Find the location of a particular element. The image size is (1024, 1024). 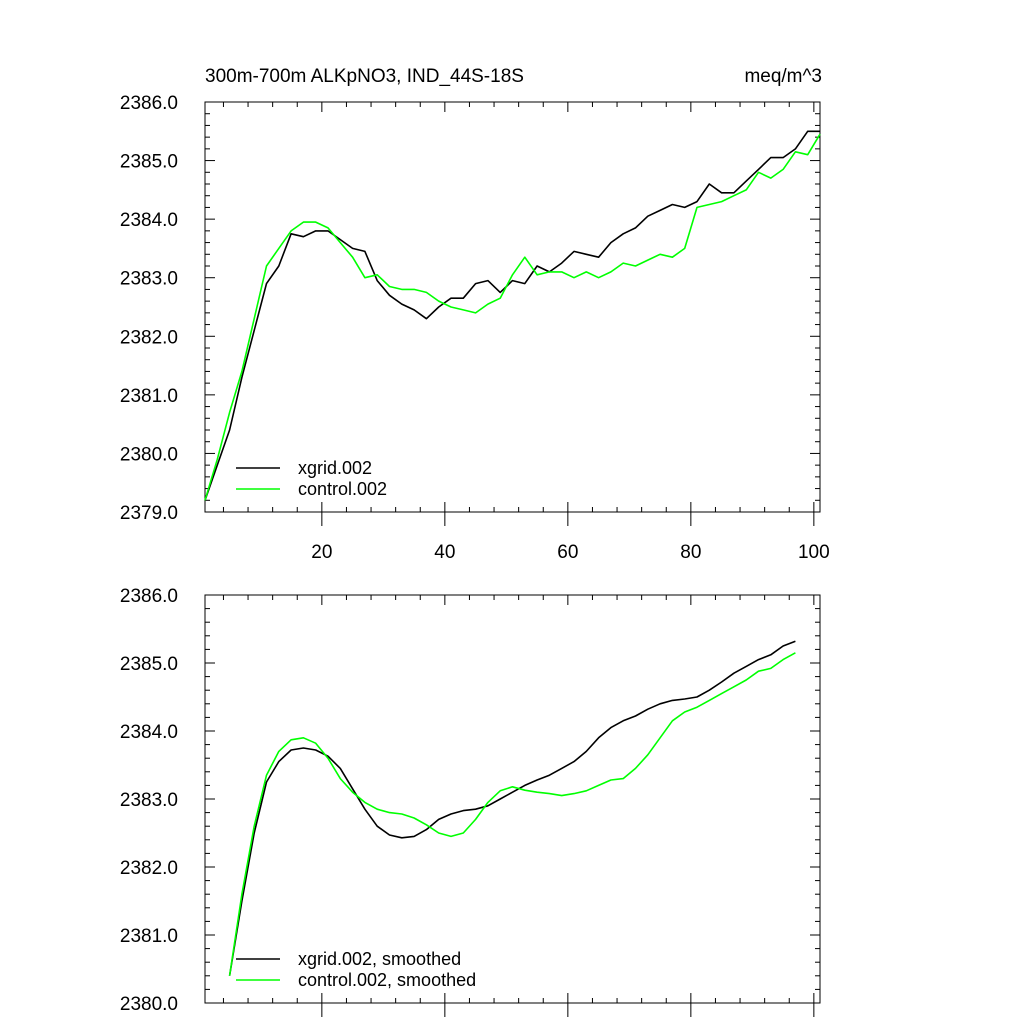

legend-label: xgrid.002, smoothed is located at coordinates (379, 959).